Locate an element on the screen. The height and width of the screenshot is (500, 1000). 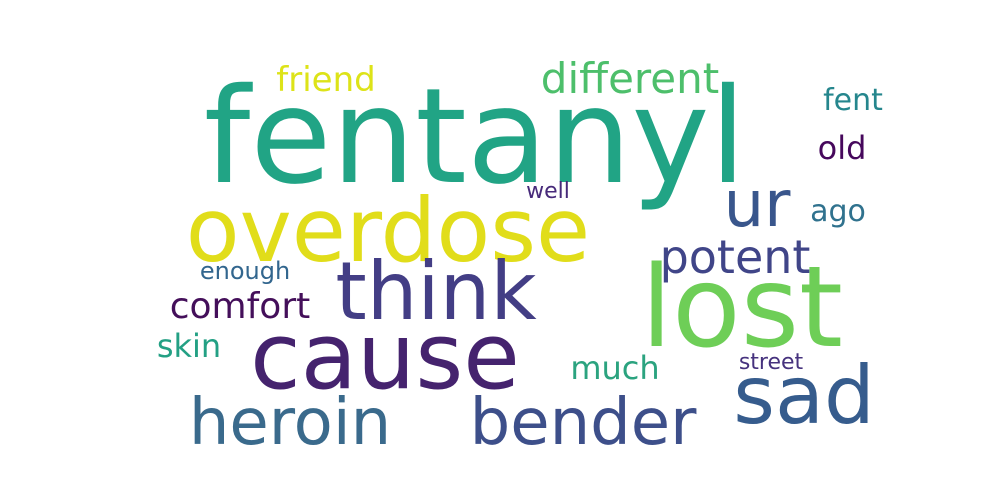
word-sad: sad is located at coordinates (804, 395).